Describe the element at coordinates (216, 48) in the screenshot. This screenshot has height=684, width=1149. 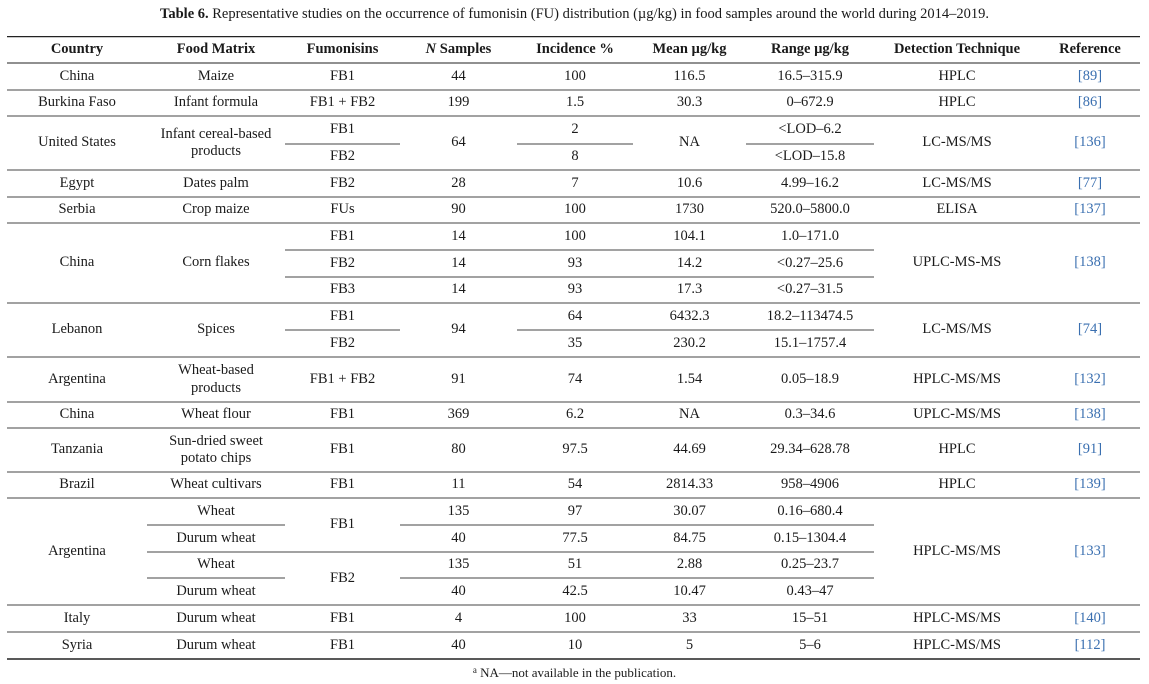
I see `header-food-matrix: Food Matrix` at that location.